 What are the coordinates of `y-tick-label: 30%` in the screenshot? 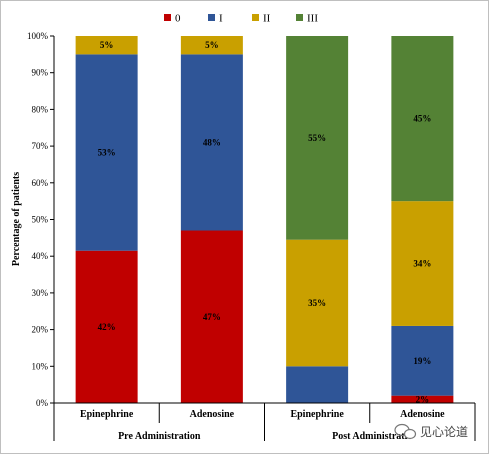 It's located at (40, 293).